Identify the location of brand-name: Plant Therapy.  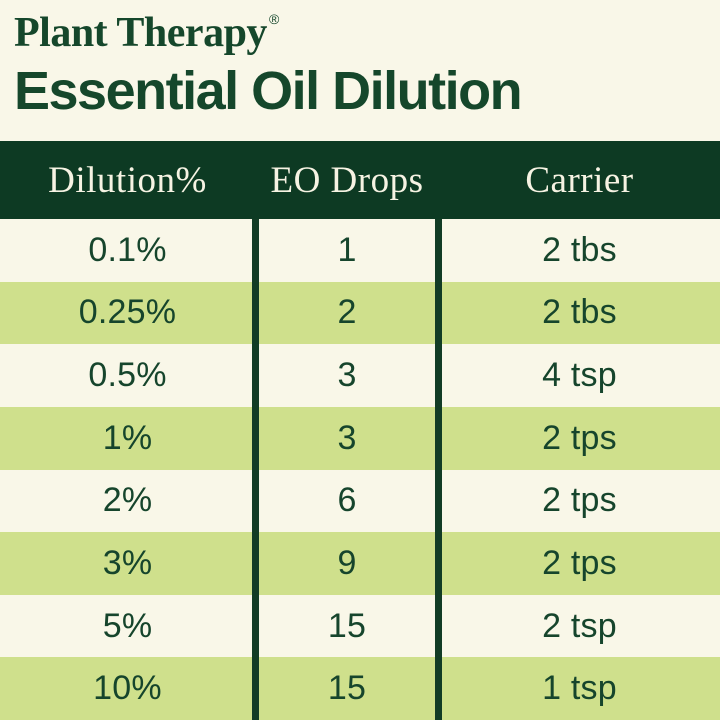
(140, 33).